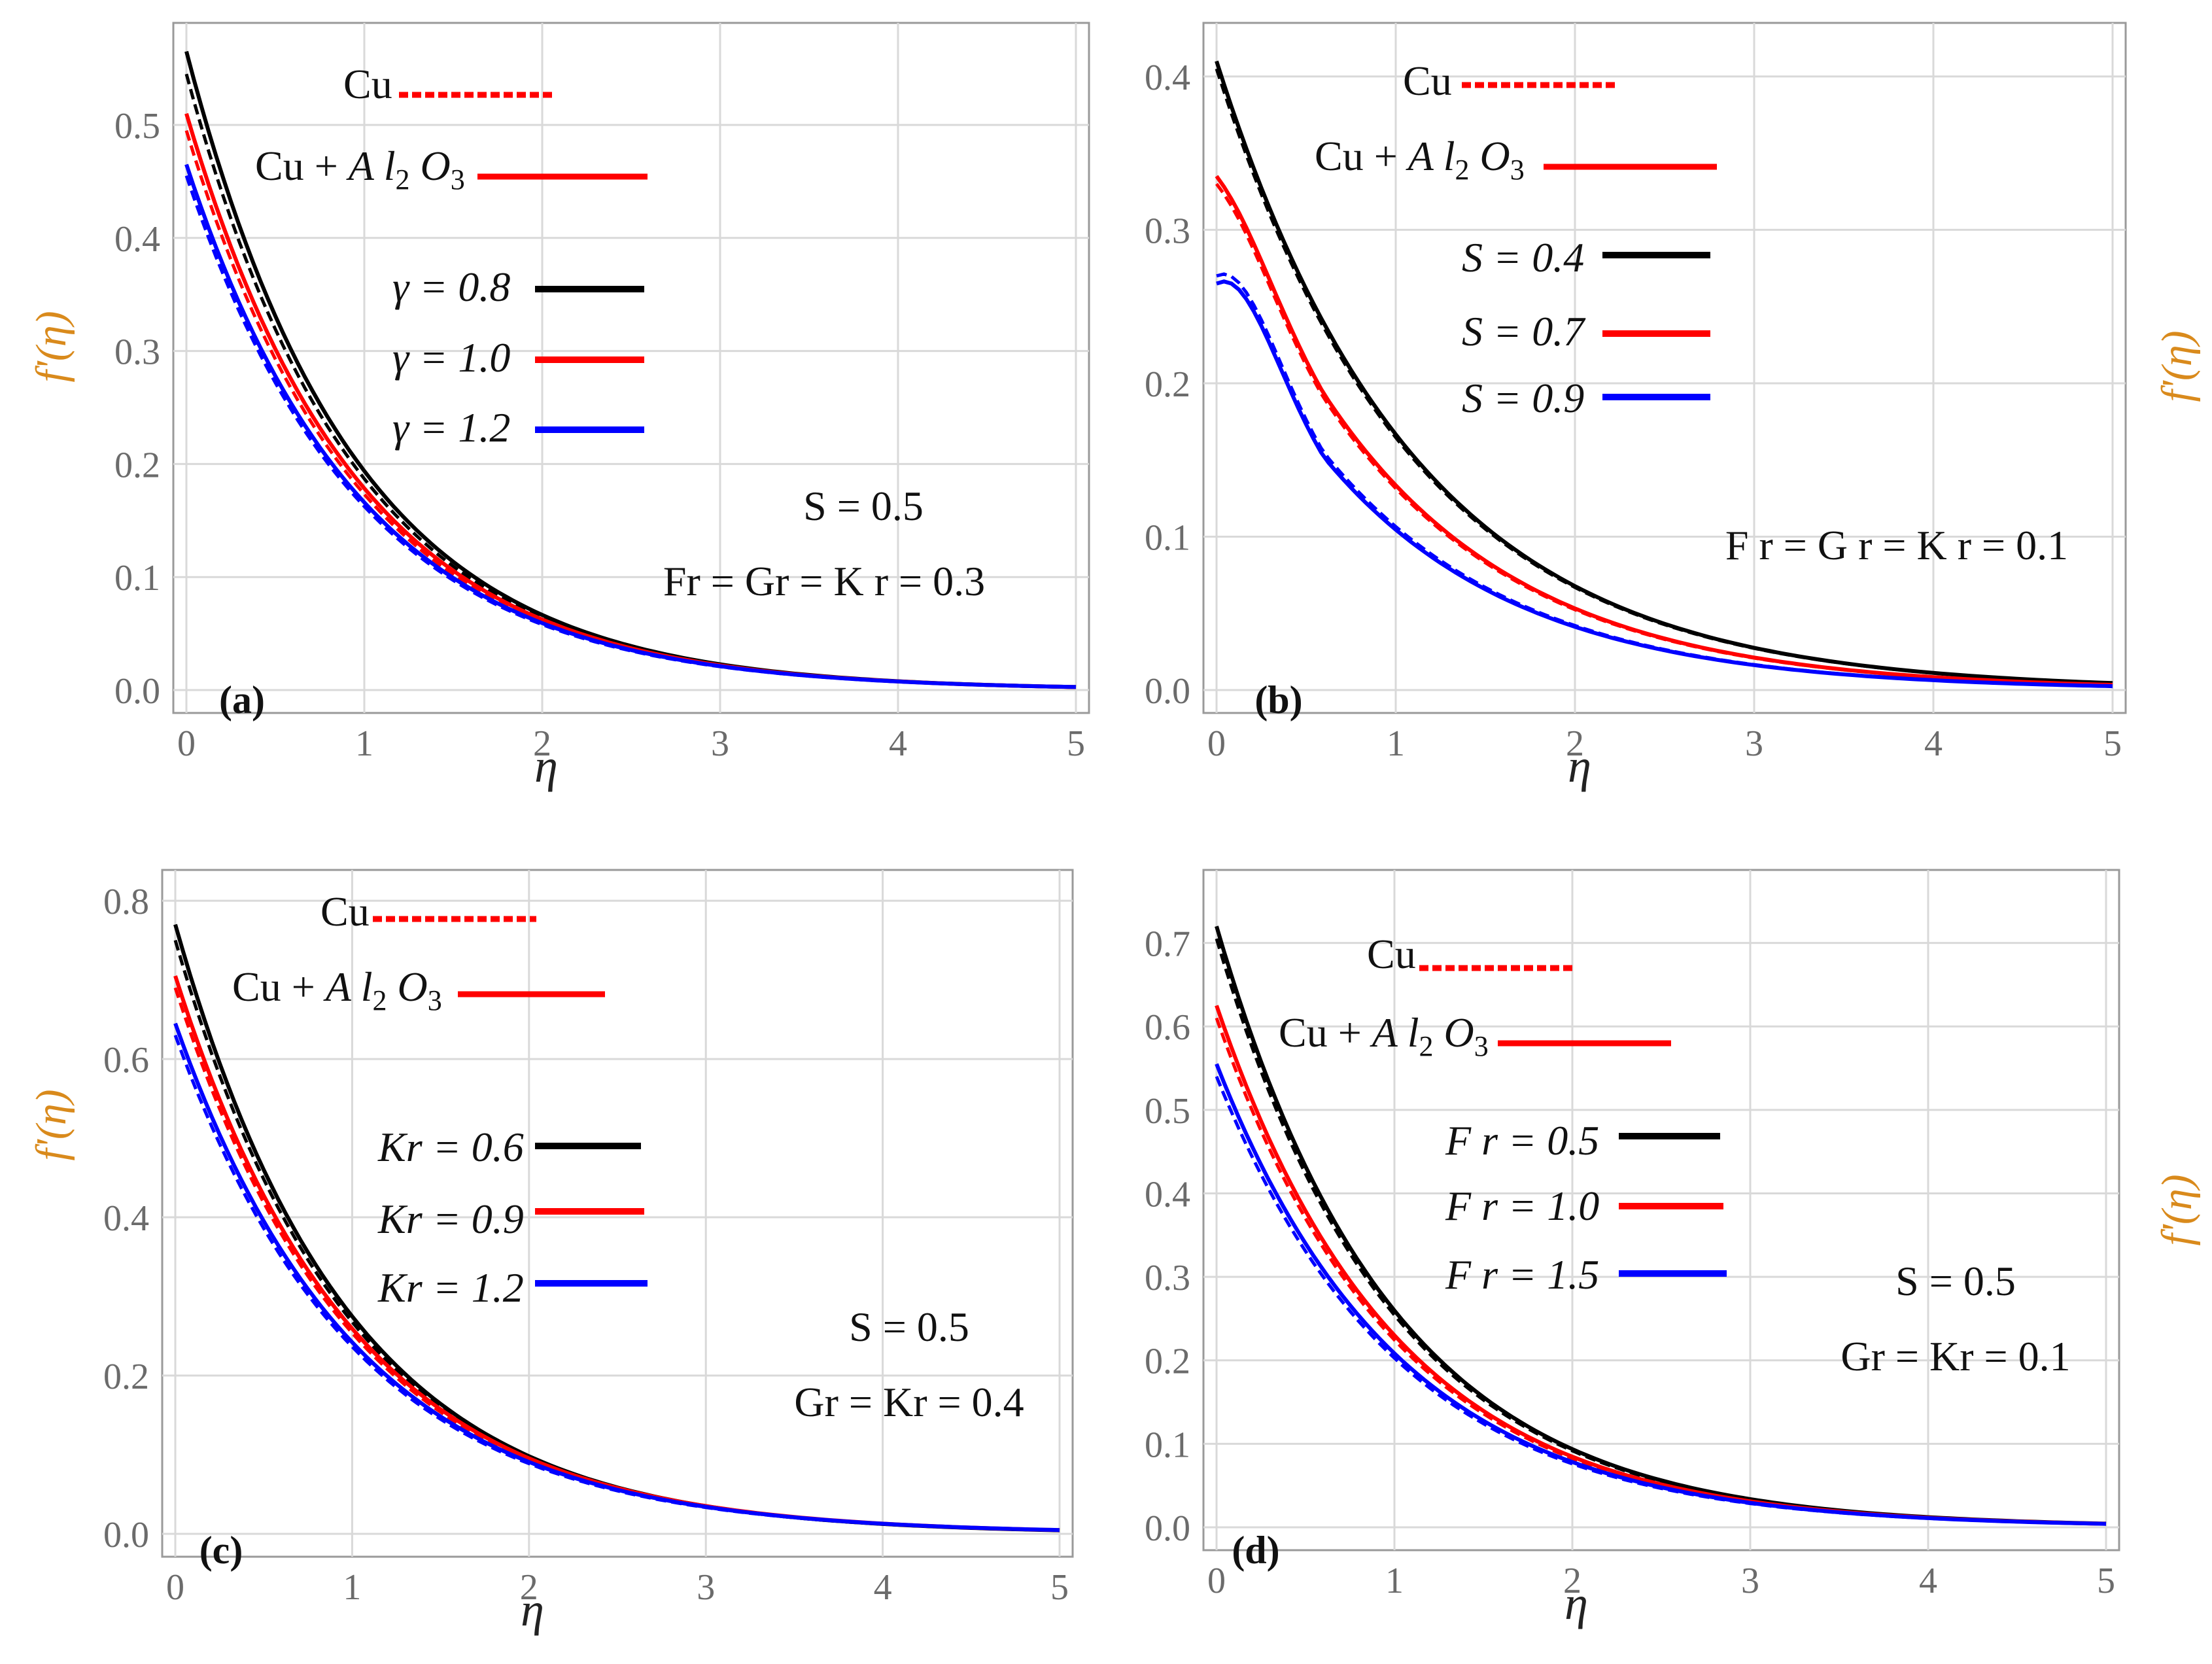 Image resolution: width=2212 pixels, height=1664 pixels. What do you see at coordinates (126, 1218) in the screenshot?
I see `panel-c-ytick-label: 0.4` at bounding box center [126, 1218].